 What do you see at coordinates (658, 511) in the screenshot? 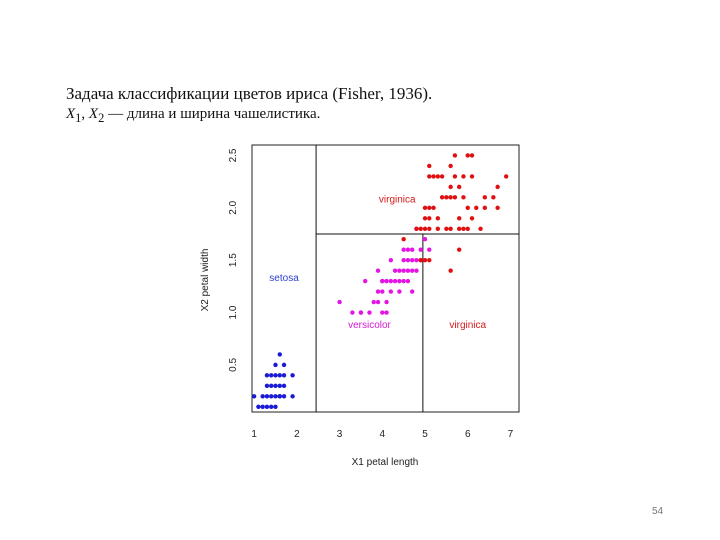
I see `page-number: 54` at bounding box center [658, 511].